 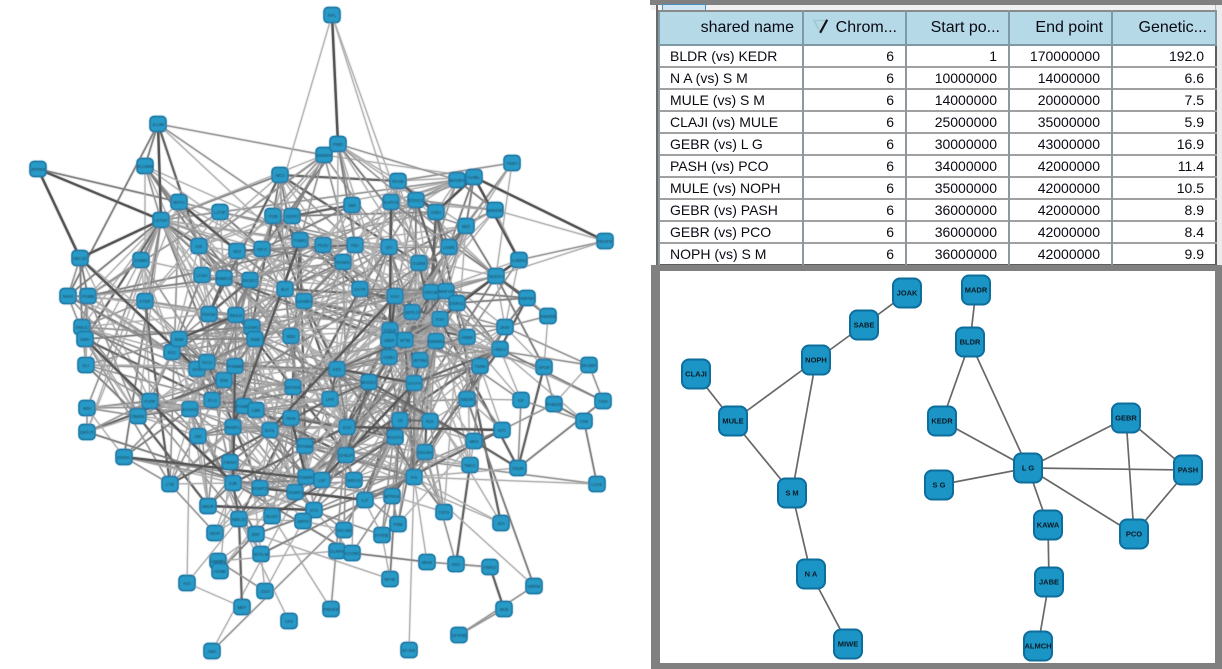 I want to click on svg-text: ALMCH, so click(x=1037, y=646).